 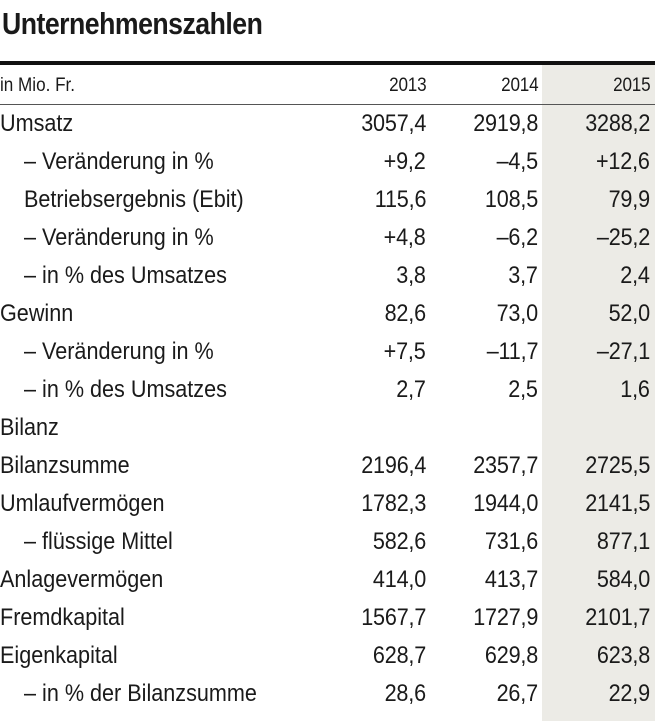 What do you see at coordinates (617, 617) in the screenshot?
I see `value-text: 2101,7` at bounding box center [617, 617].